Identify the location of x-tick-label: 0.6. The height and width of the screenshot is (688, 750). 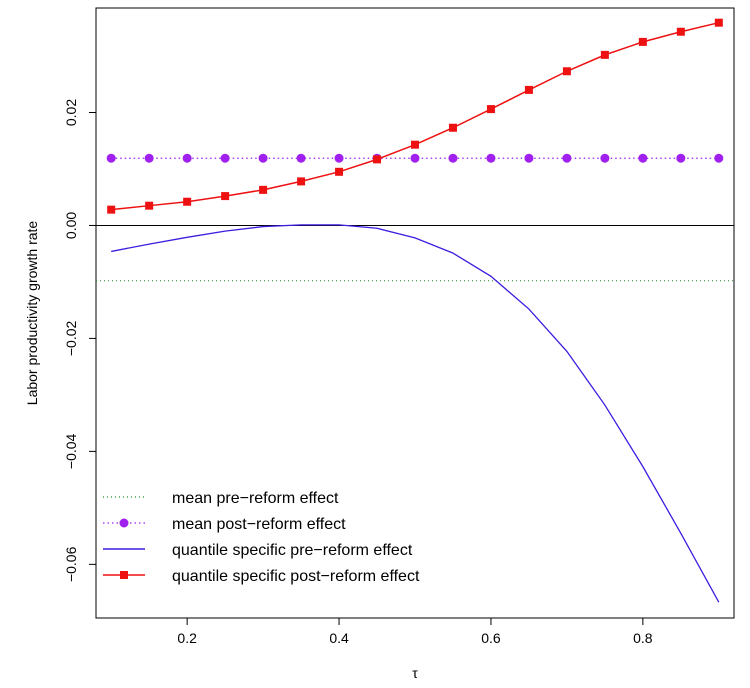
(491, 638).